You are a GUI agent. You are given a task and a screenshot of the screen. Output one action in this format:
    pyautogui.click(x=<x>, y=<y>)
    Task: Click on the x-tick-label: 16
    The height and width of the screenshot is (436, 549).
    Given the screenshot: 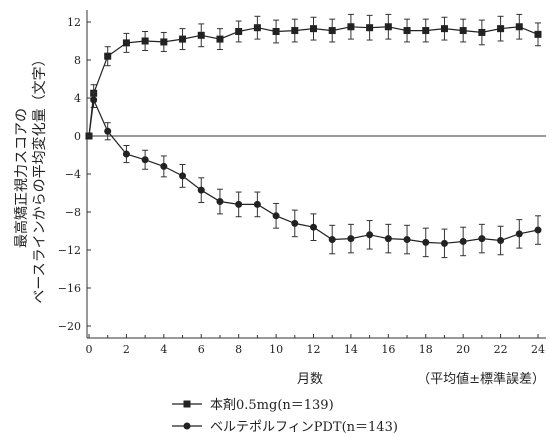 What is the action you would take?
    pyautogui.click(x=388, y=349)
    